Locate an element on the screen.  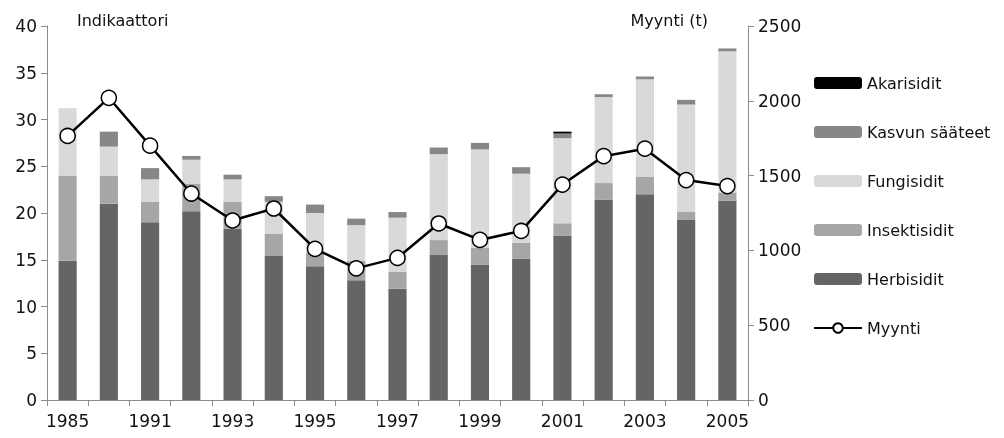
y-tick-label: 0 is located at coordinates (31, 400).